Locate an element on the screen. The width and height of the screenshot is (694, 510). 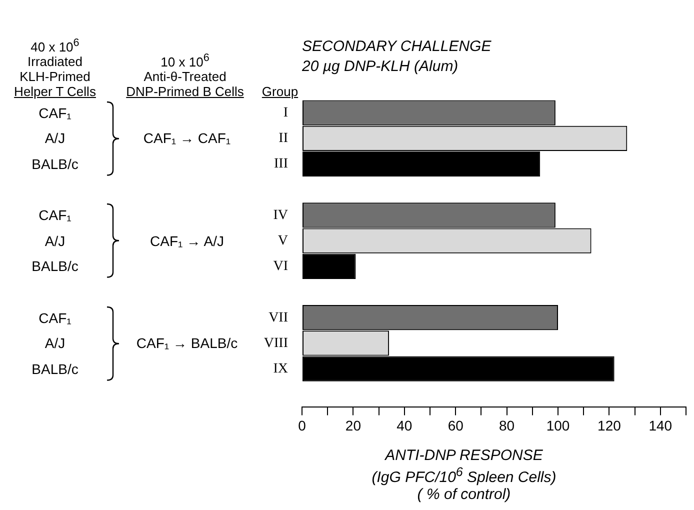
text: CAF₁ → CAF₁ is located at coordinates (187, 138).